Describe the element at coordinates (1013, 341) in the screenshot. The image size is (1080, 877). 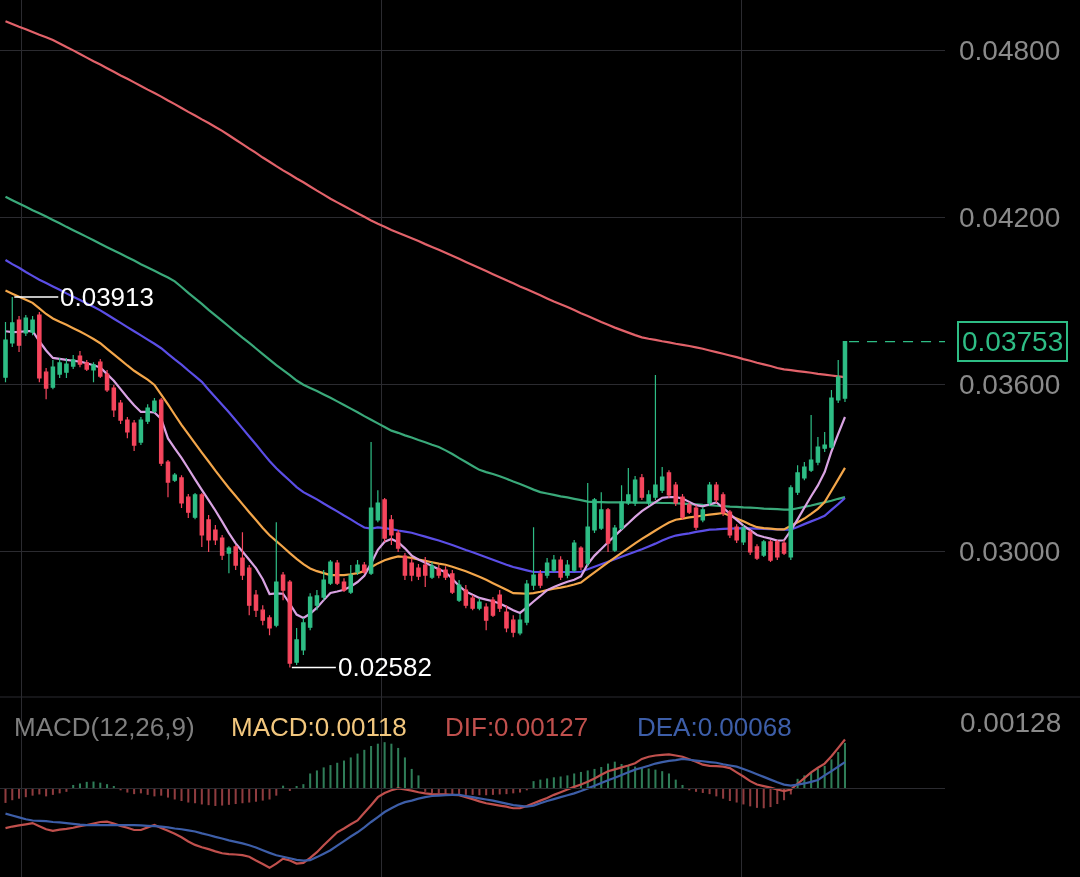
I see `ref-line-label: 0.03753` at that location.